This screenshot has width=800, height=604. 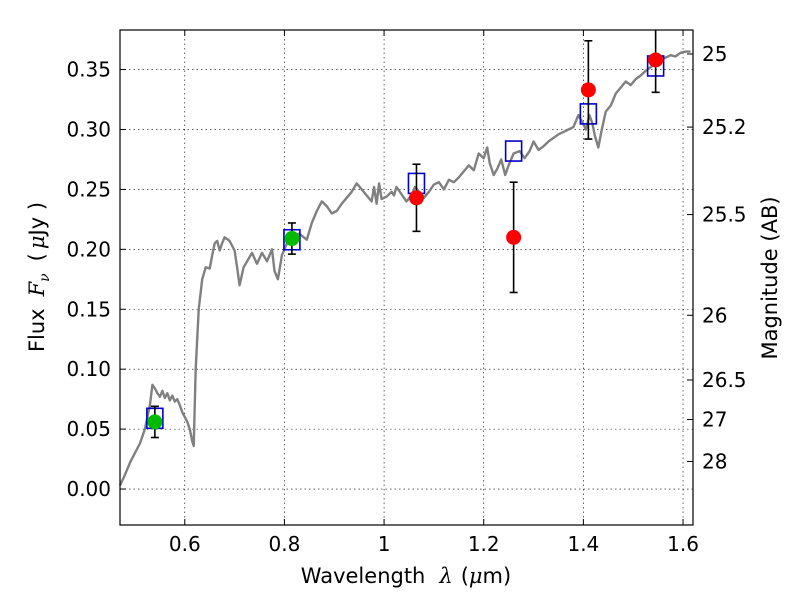 What do you see at coordinates (88, 70) in the screenshot?
I see `y-tick-label: 0.35` at bounding box center [88, 70].